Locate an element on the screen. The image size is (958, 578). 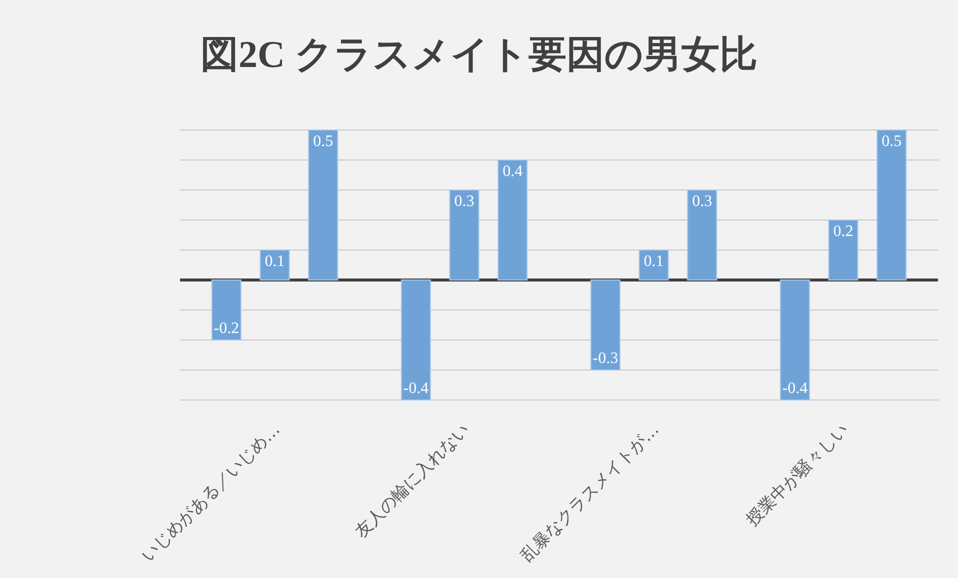
data-label: -0.3 is located at coordinates (605, 358).